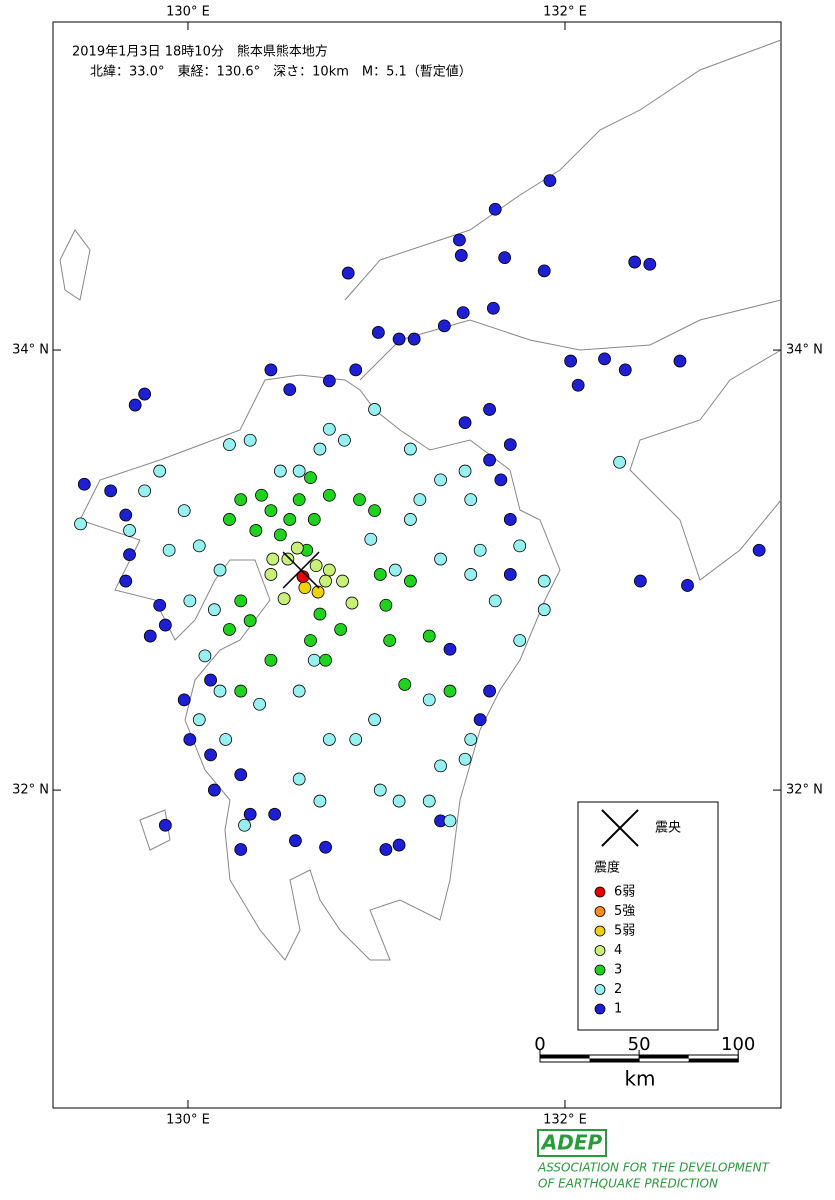  Describe the element at coordinates (738, 1044) in the screenshot. I see `scale-tick-label: 100` at that location.